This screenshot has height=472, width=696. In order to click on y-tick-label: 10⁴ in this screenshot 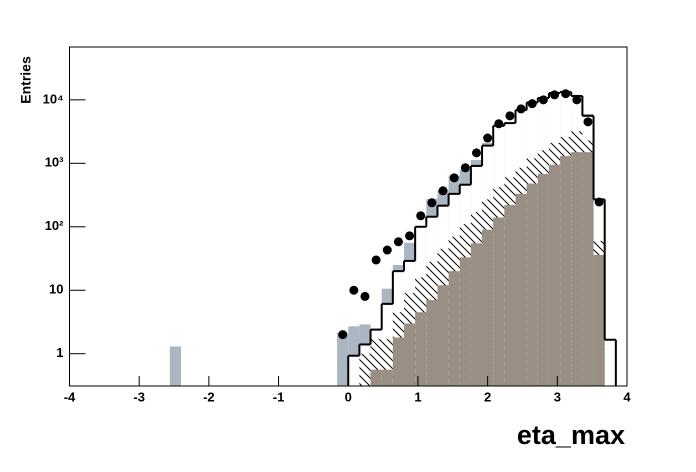, I will do `click(53, 98)`.